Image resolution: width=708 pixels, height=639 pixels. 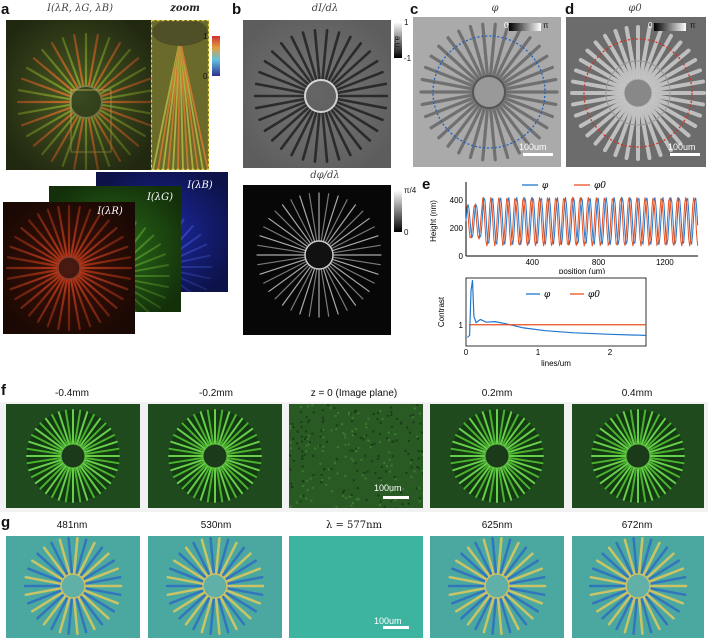 What do you see at coordinates (69, 268) in the screenshot?
I see `red-channel-image` at bounding box center [69, 268].